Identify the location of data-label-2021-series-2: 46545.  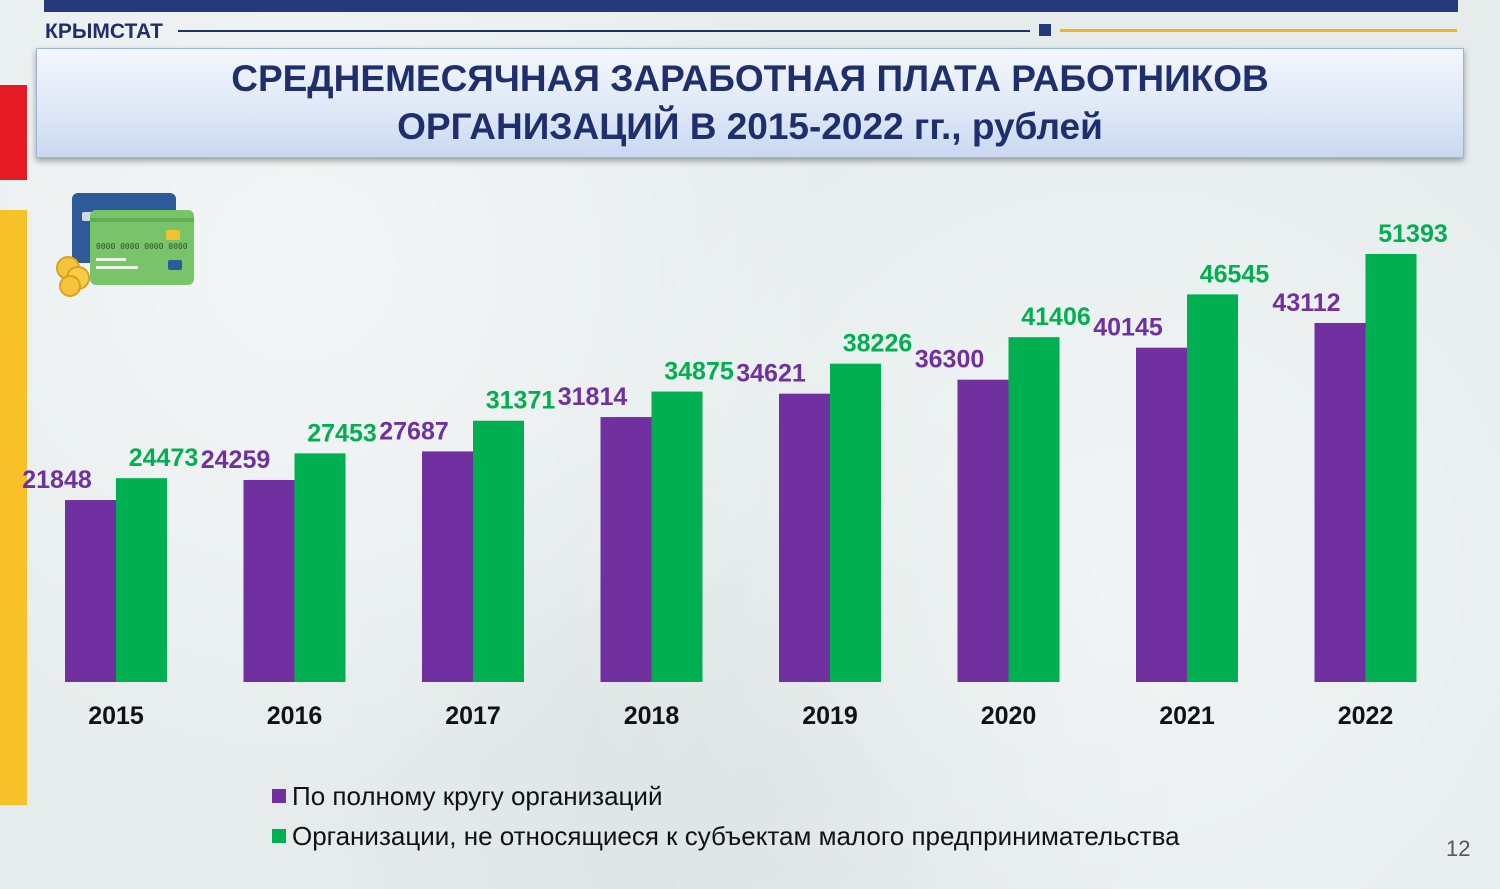
(1235, 274).